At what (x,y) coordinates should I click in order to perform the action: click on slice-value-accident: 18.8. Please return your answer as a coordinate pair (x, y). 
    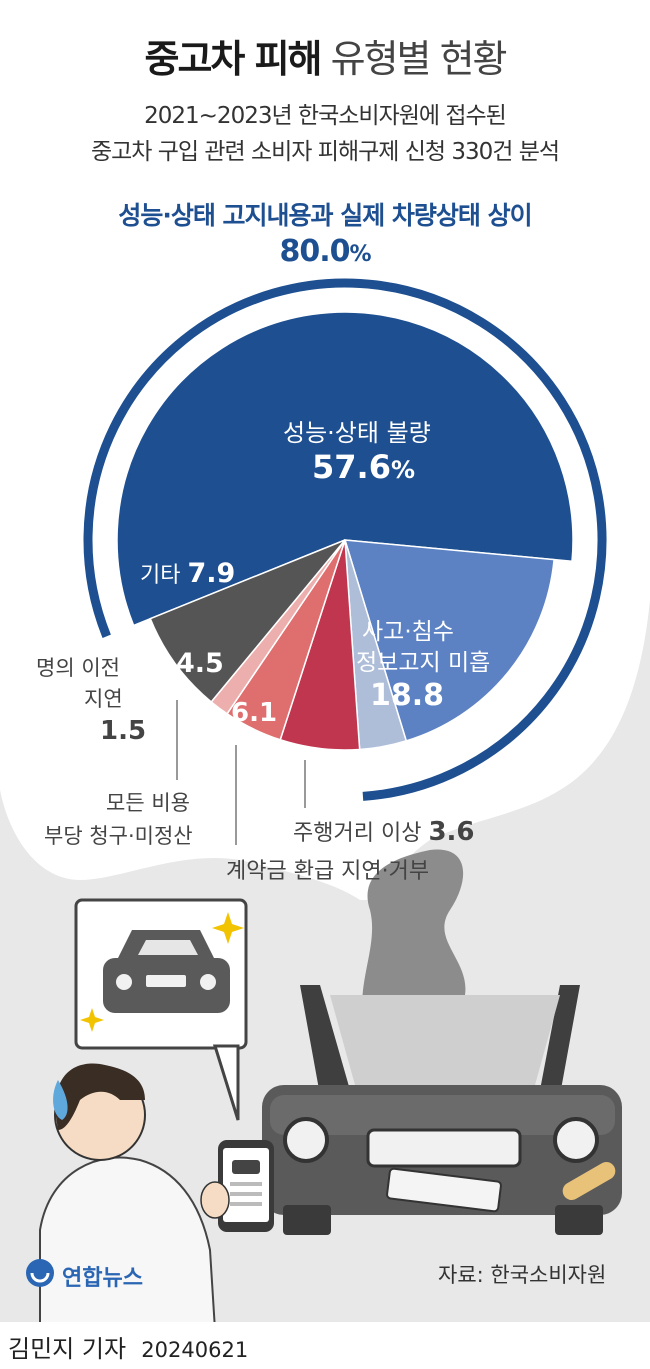
    Looking at the image, I should click on (407, 695).